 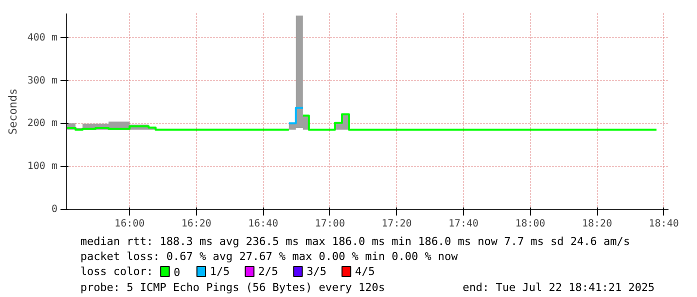 What do you see at coordinates (263, 224) in the screenshot?
I see `x-tick-label: 16:40` at bounding box center [263, 224].